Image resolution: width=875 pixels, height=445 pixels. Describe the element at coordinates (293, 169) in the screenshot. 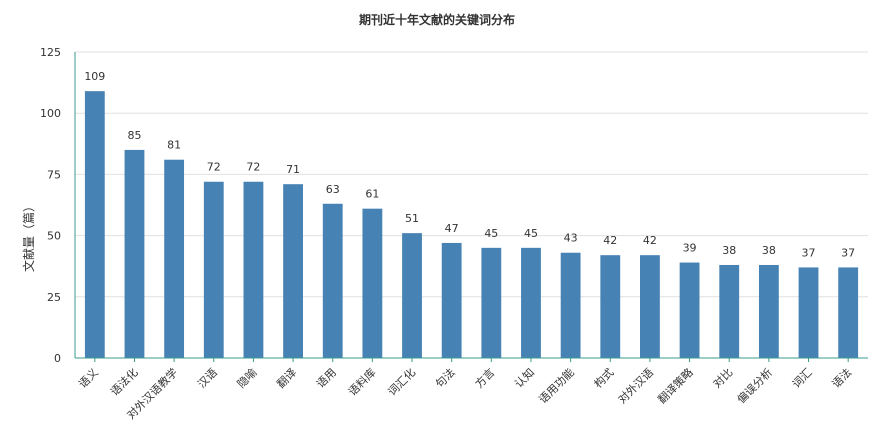

I see `data-label: 71` at that location.